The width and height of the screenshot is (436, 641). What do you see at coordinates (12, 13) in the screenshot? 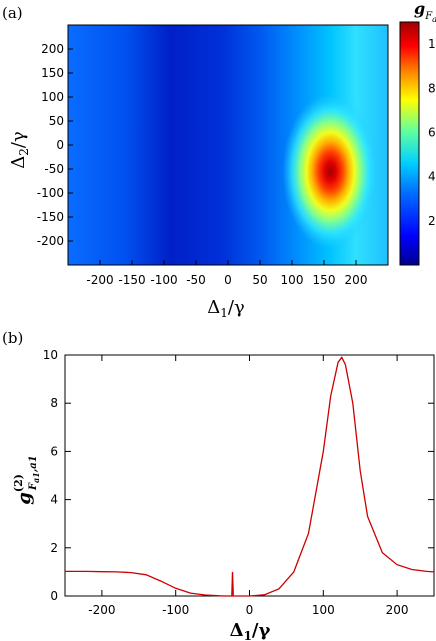
I see `panel-label-a: (a)` at bounding box center [12, 13].